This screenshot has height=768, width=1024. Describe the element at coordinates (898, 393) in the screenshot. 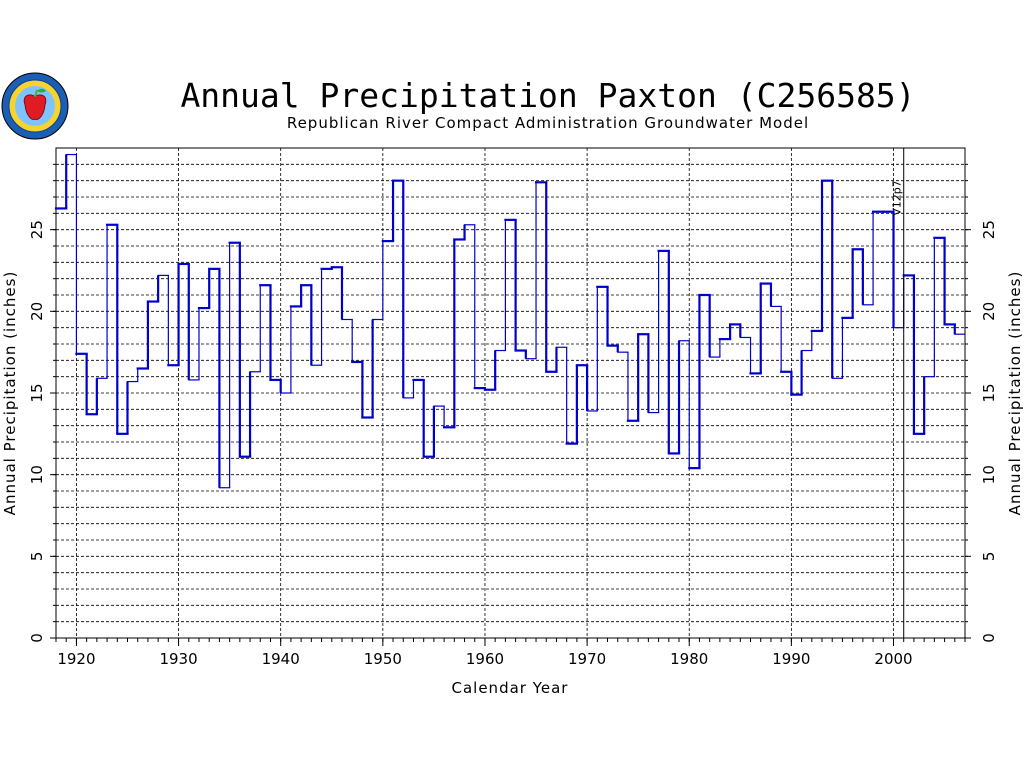

I see `version-marker: V12p7` at that location.